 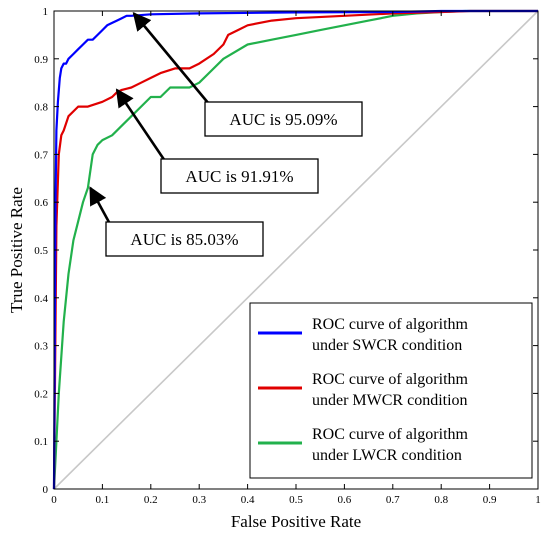 I want to click on x-tick-label: 1, so click(x=538, y=500).